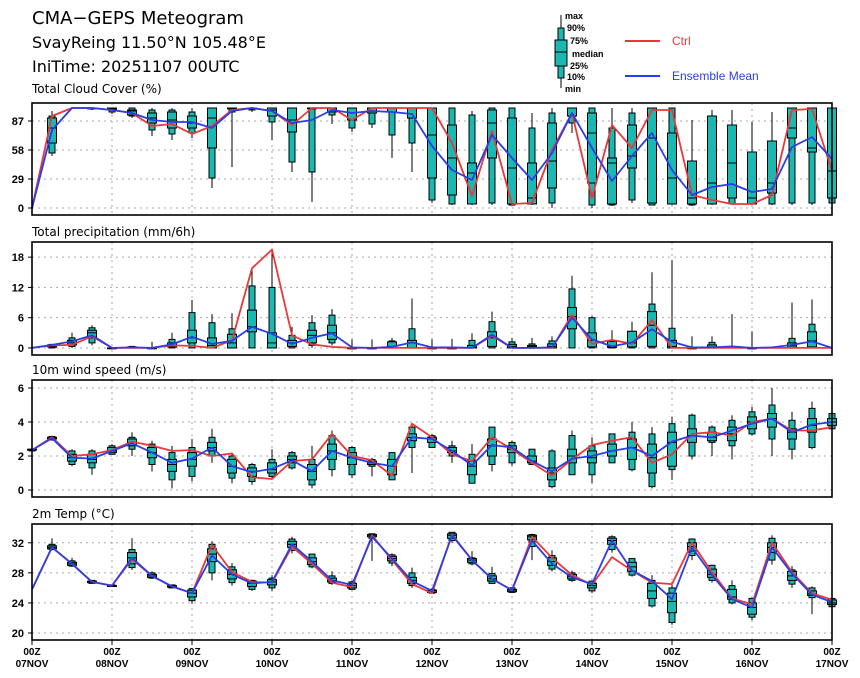  What do you see at coordinates (681, 41) in the screenshot?
I see `legend-ctrl-label: Ctrl` at bounding box center [681, 41].